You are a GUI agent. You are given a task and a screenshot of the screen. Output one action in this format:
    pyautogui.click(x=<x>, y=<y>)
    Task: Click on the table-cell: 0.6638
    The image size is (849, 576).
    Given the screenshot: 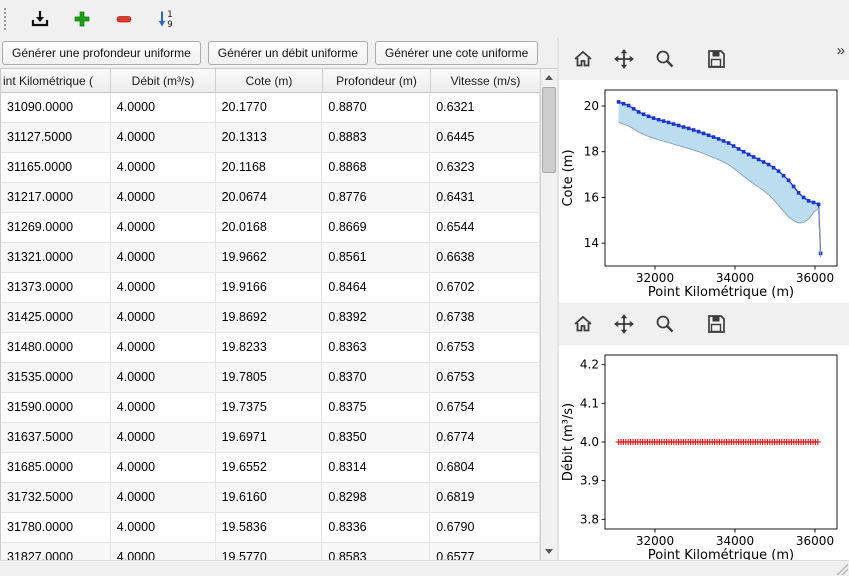 What is the action you would take?
    pyautogui.click(x=485, y=257)
    